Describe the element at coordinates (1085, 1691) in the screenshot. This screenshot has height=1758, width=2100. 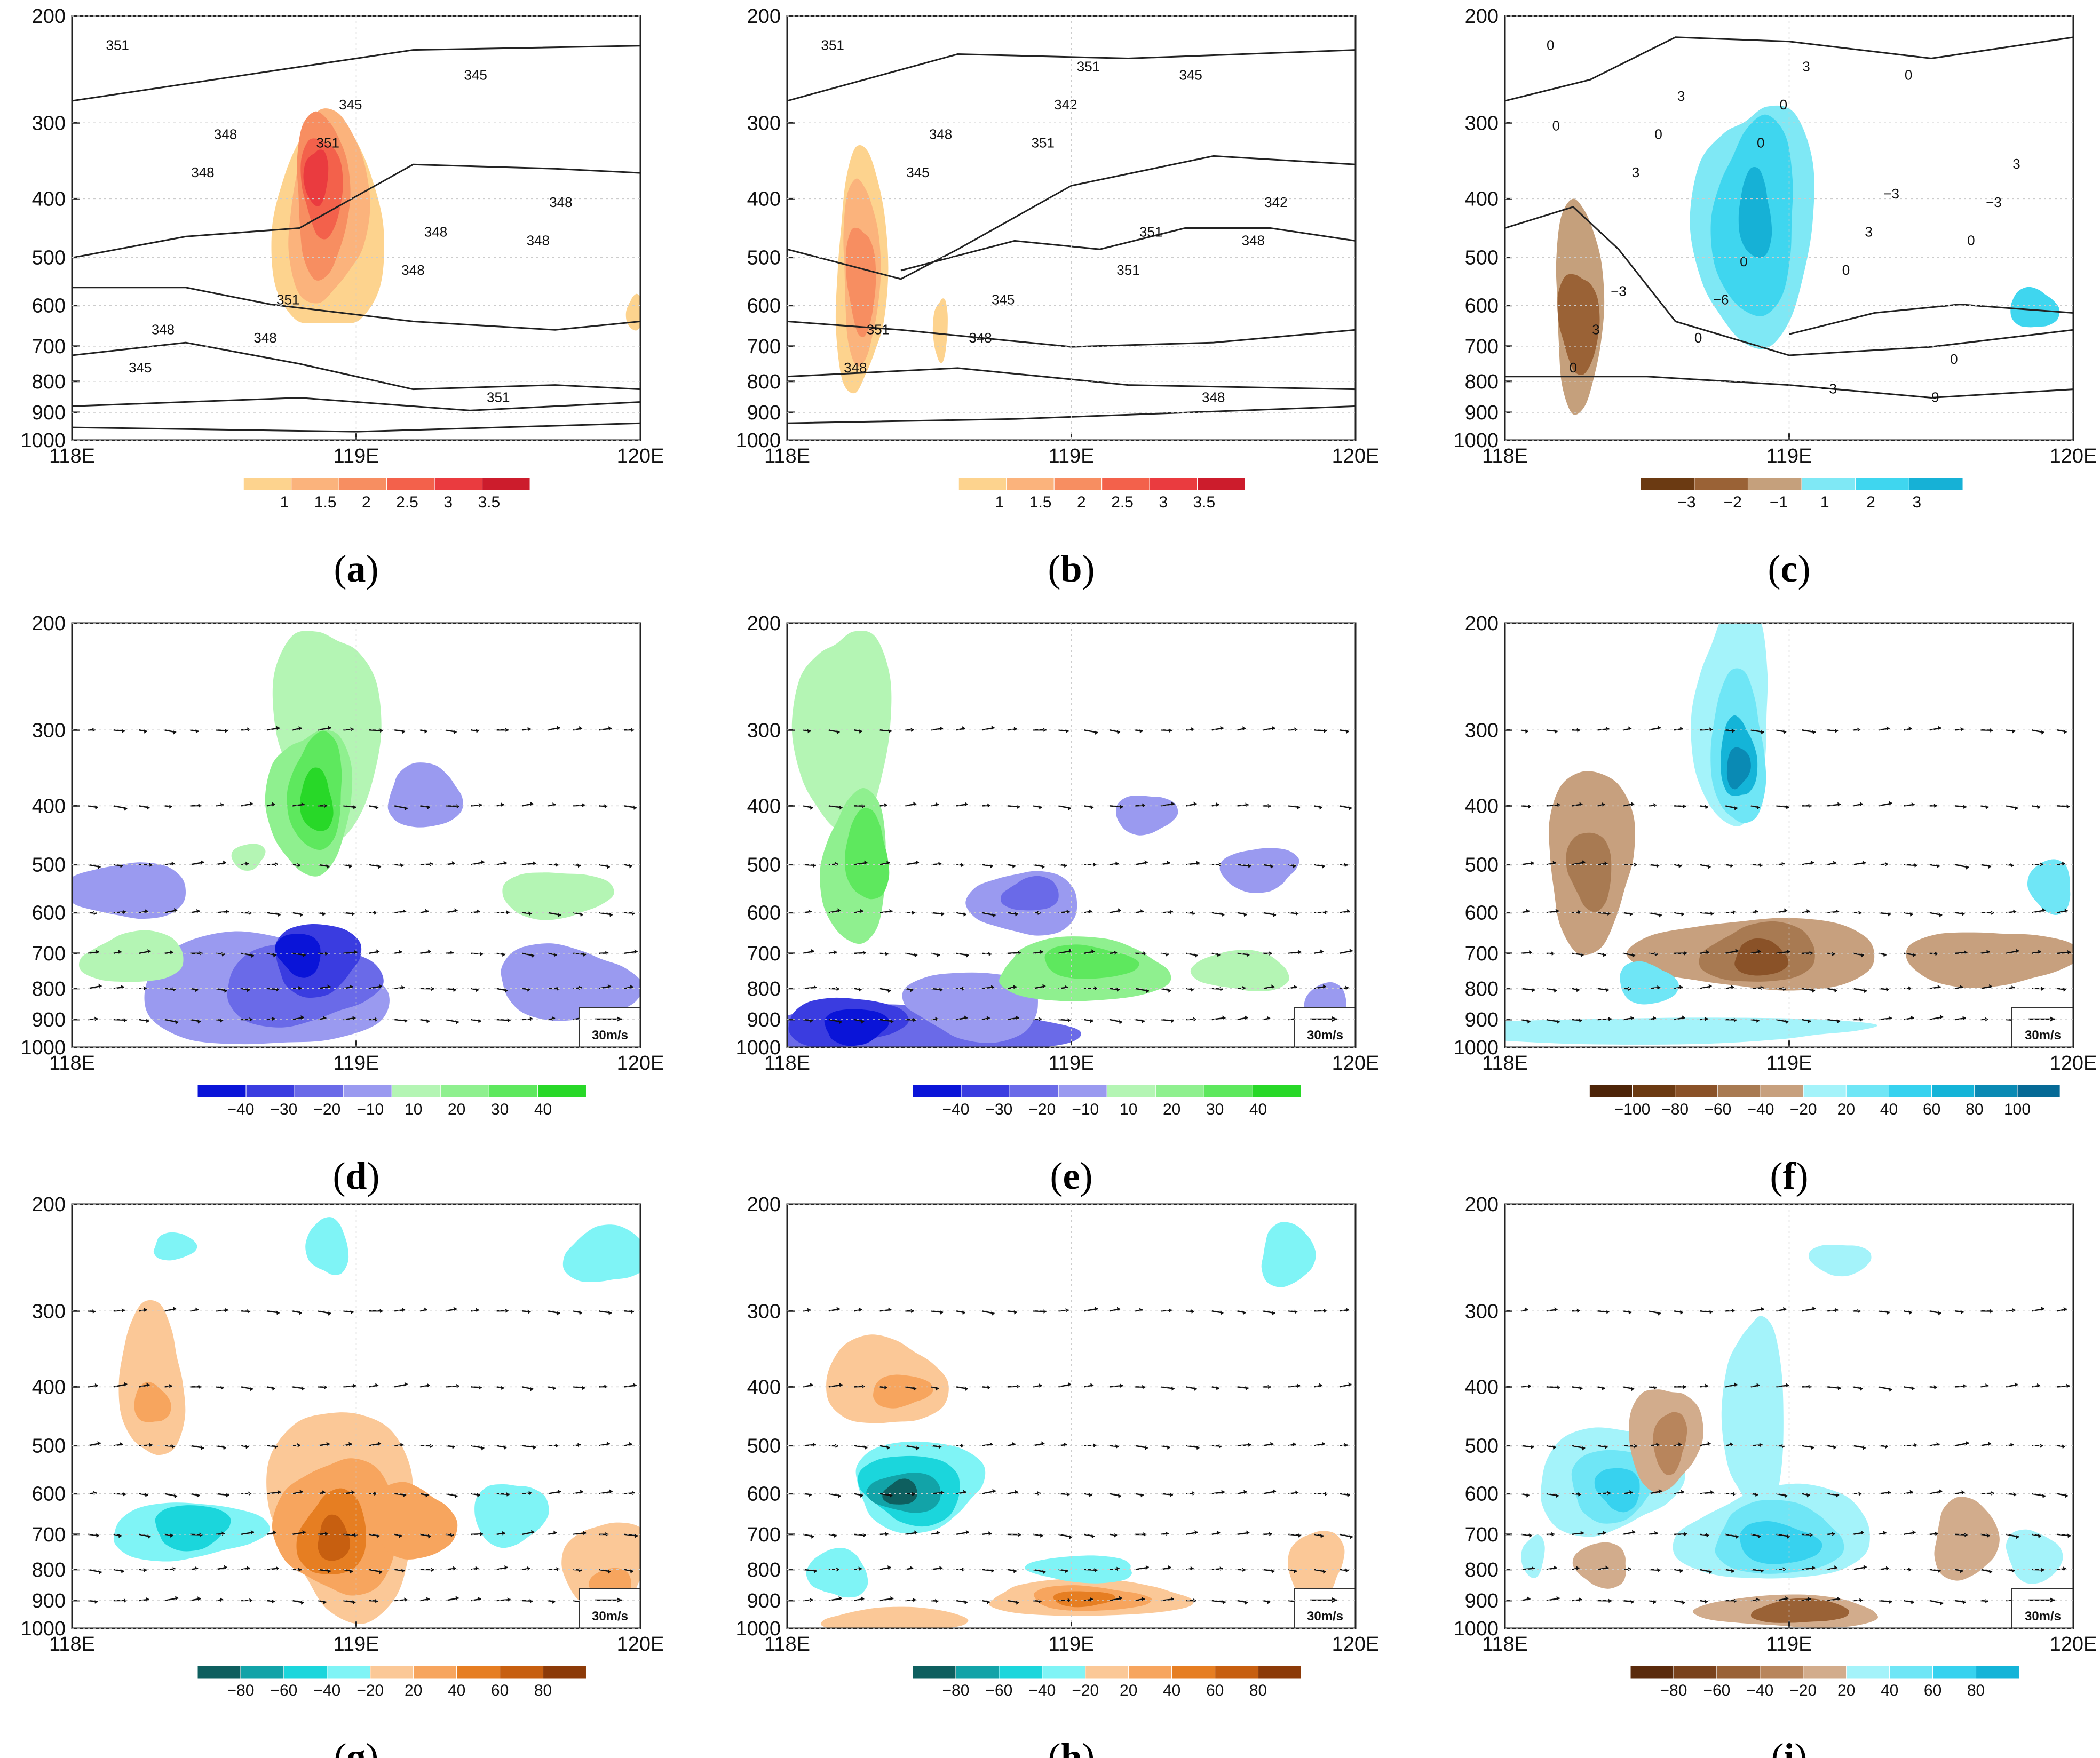
I see `colorbar-tick-label: −20` at that location.